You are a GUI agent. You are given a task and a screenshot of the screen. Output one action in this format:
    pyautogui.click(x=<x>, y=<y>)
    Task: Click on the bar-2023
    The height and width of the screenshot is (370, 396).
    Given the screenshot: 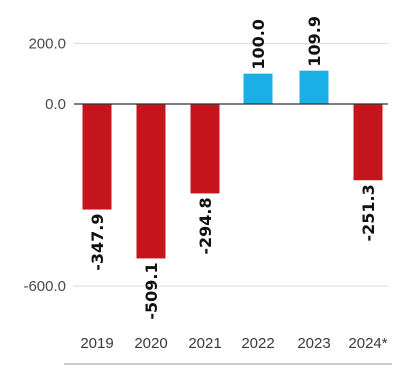 What is the action you would take?
    pyautogui.click(x=314, y=87)
    